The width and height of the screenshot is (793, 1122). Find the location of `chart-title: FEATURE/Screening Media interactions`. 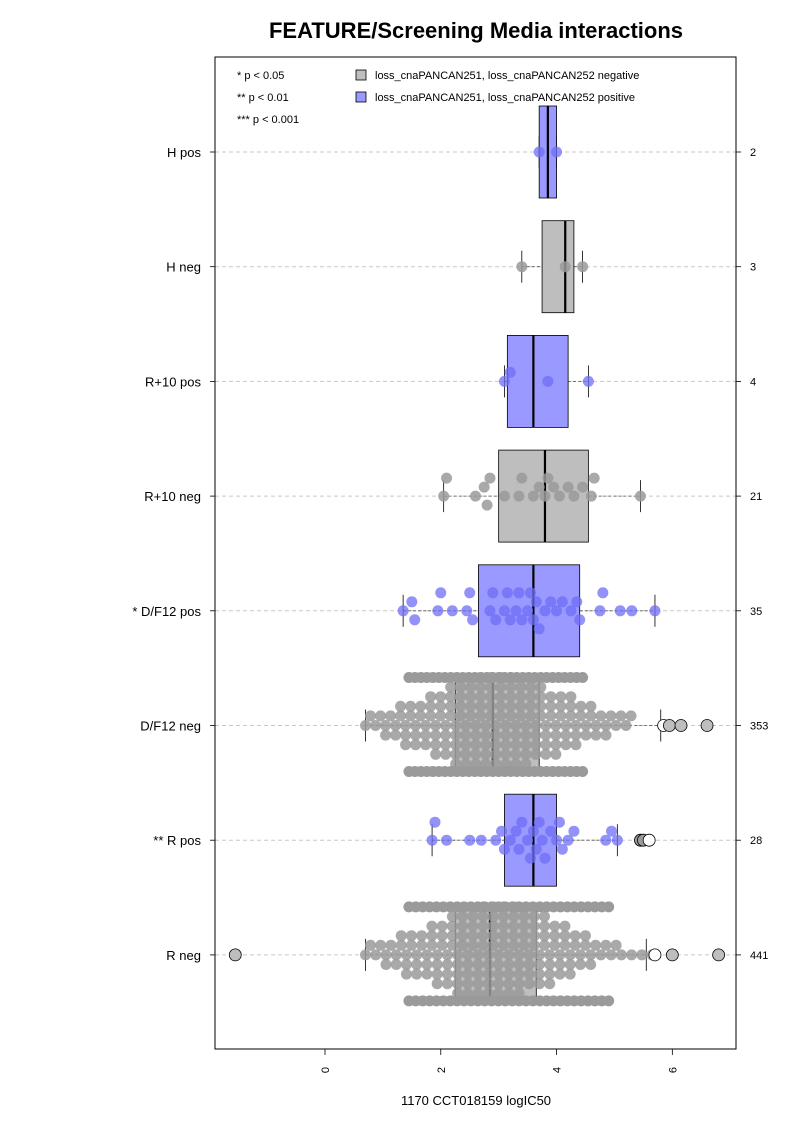

chart-title: FEATURE/Screening Media interactions is located at coordinates (476, 30).